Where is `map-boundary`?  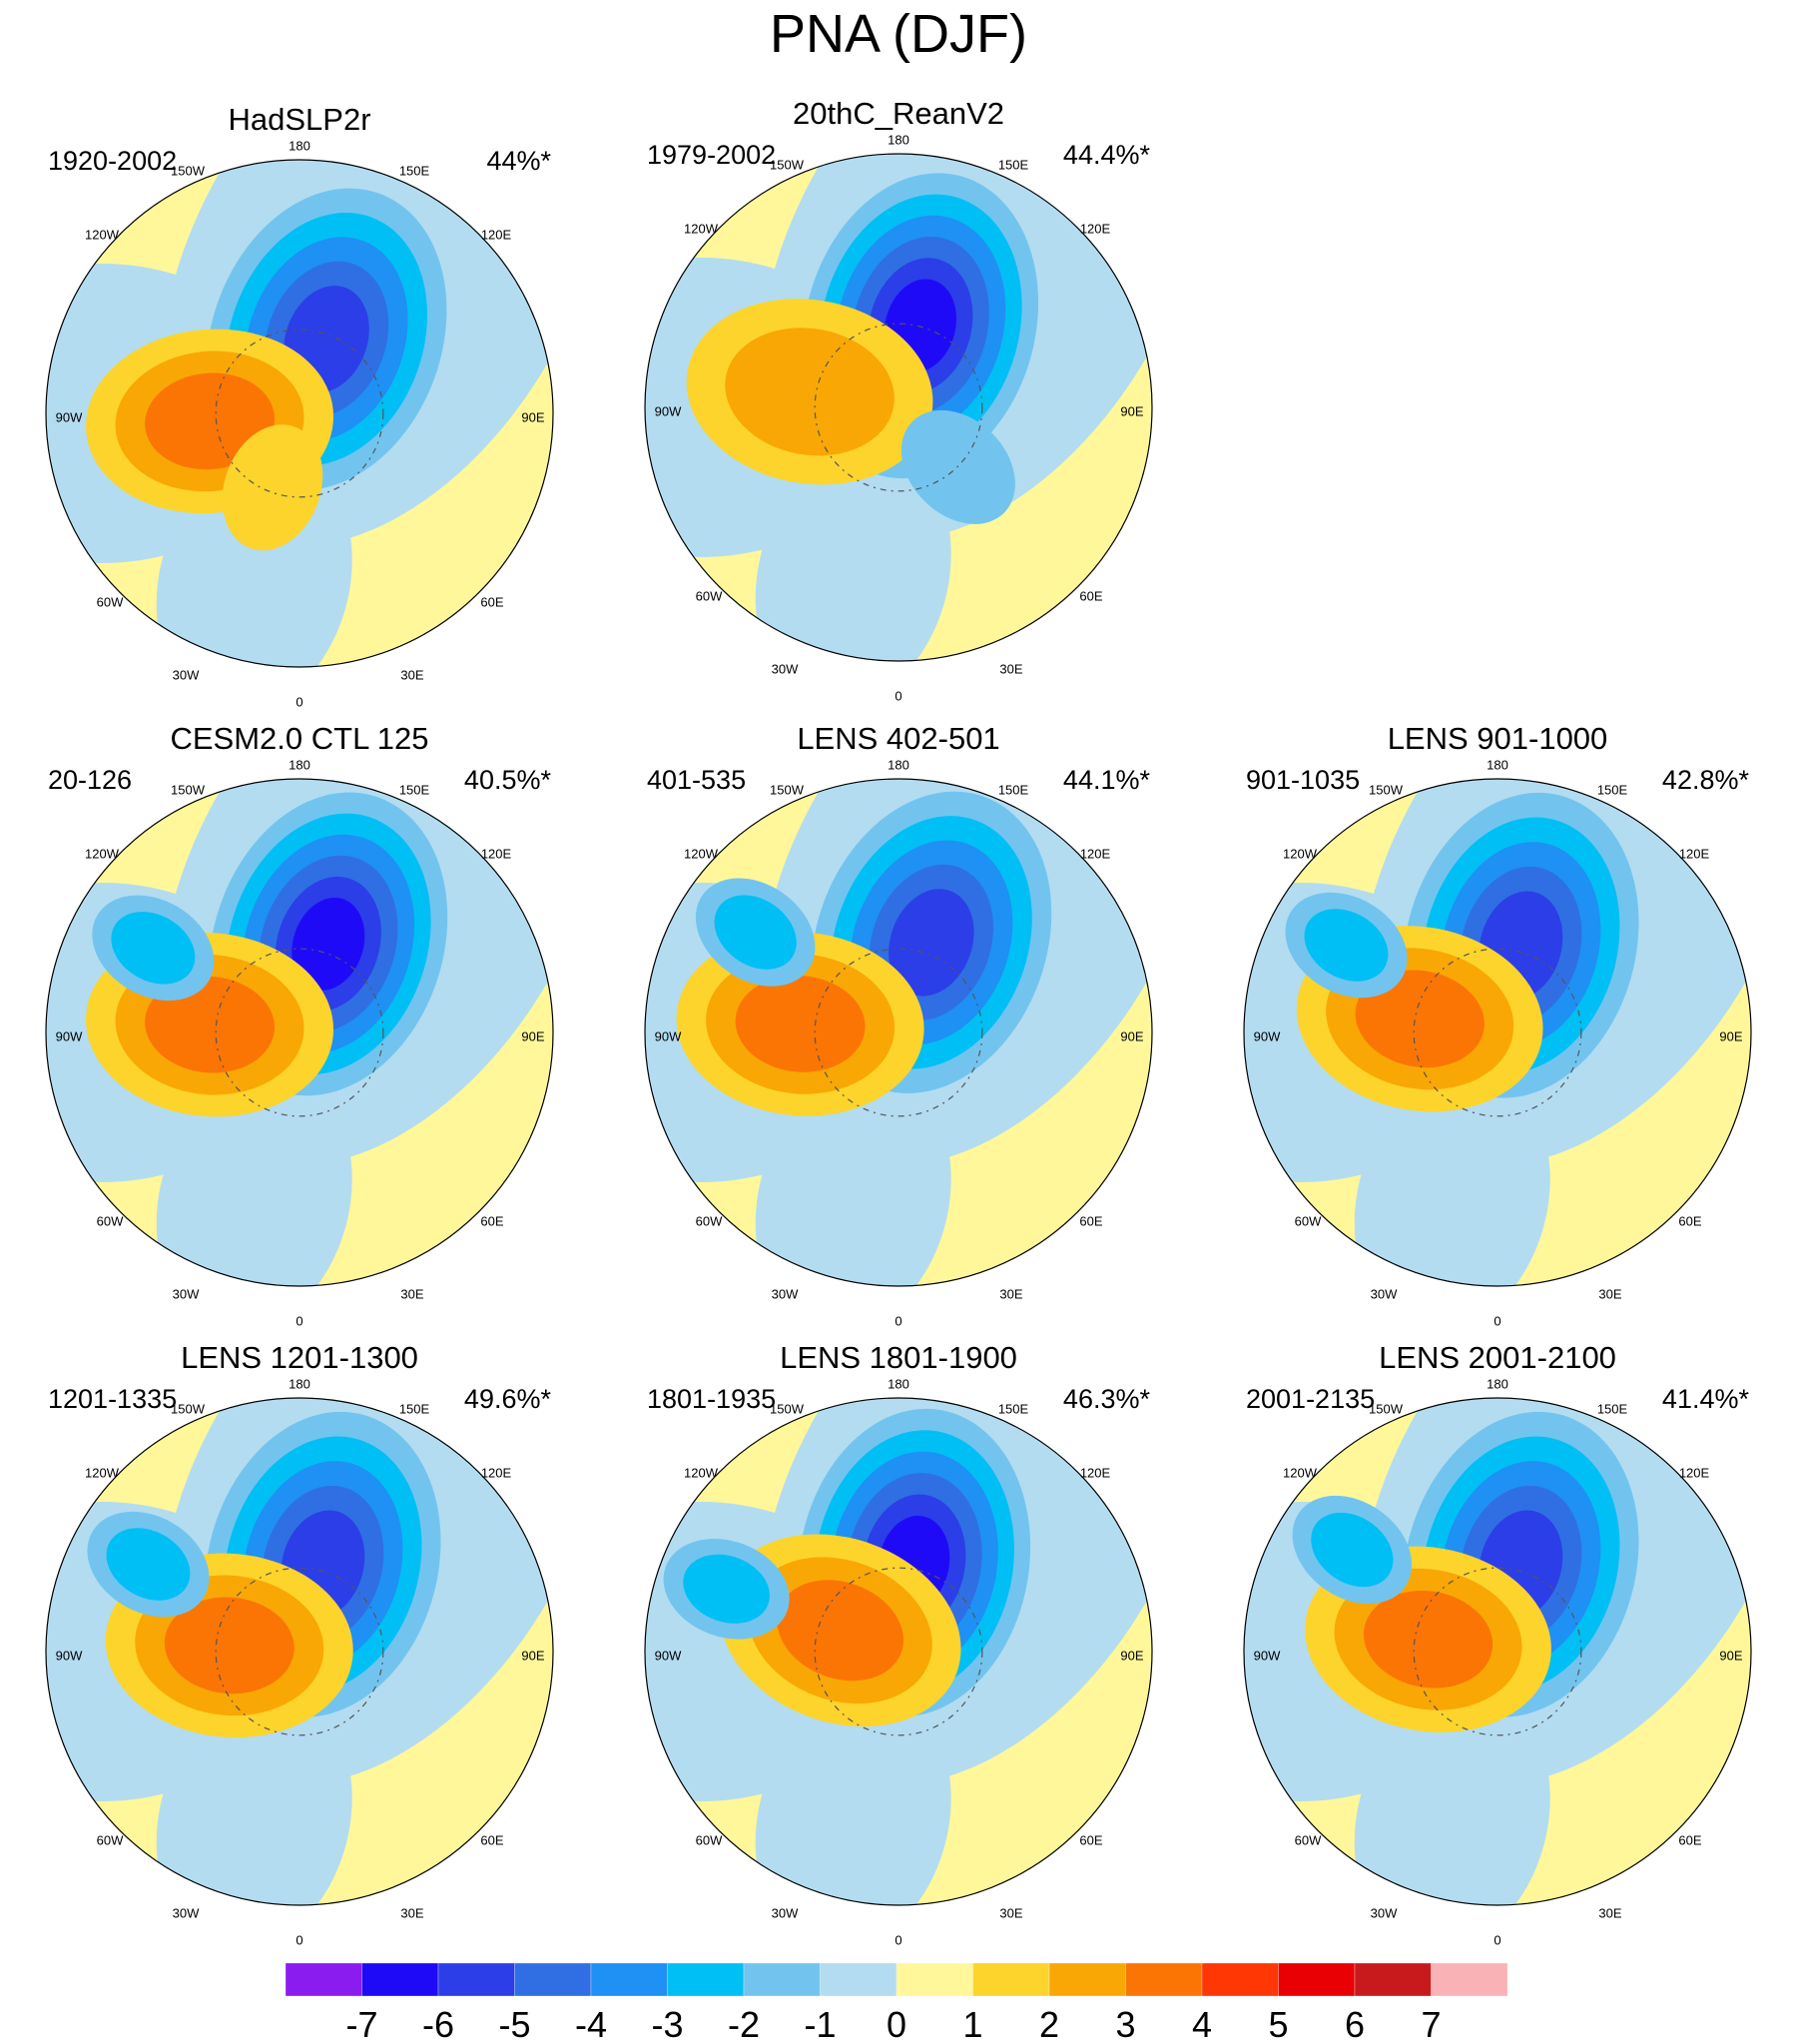 map-boundary is located at coordinates (299, 1032).